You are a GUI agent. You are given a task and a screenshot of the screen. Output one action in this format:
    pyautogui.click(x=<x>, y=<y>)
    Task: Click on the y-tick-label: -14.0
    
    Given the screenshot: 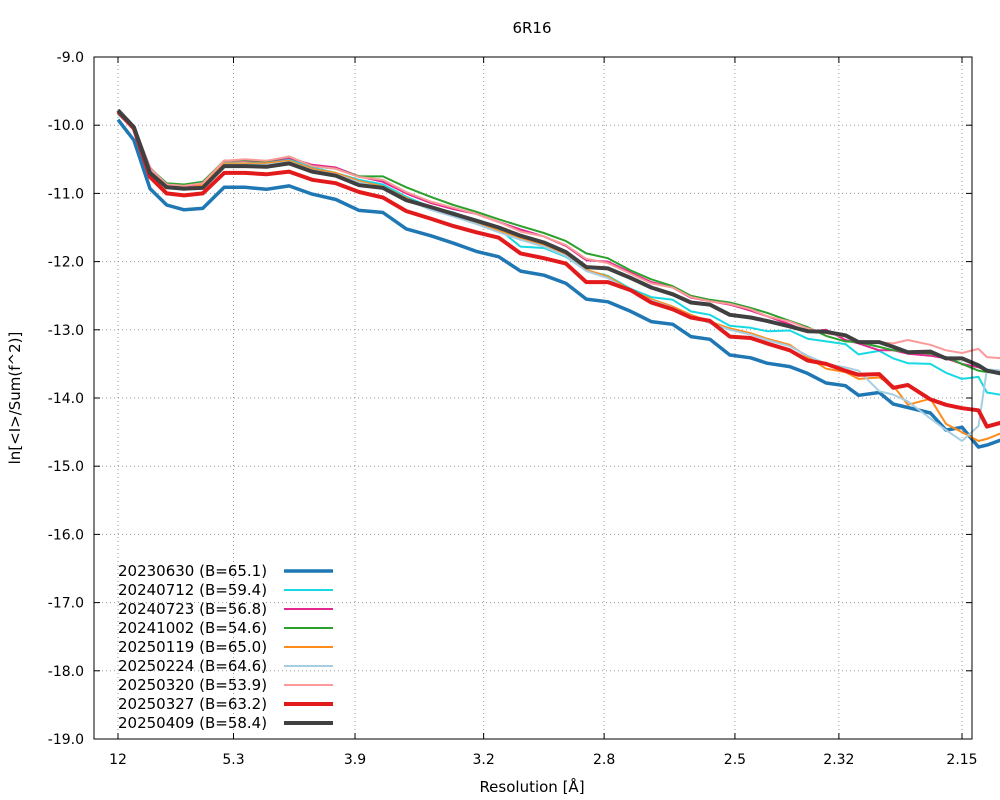 What is the action you would take?
    pyautogui.click(x=66, y=399)
    